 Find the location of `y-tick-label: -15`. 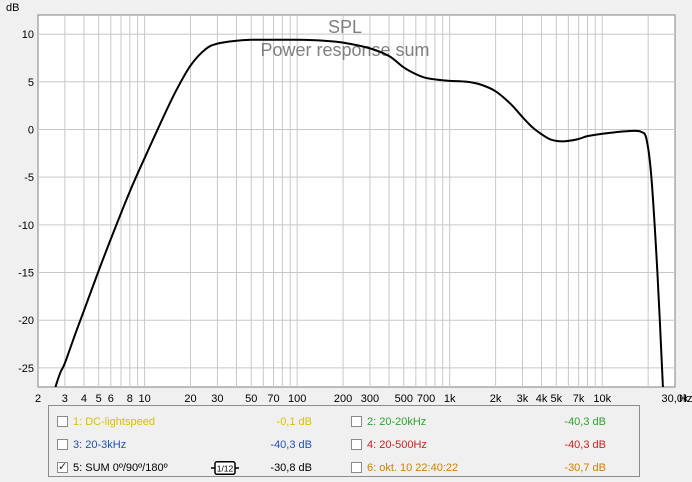

y-tick-label: -15 is located at coordinates (26, 274).